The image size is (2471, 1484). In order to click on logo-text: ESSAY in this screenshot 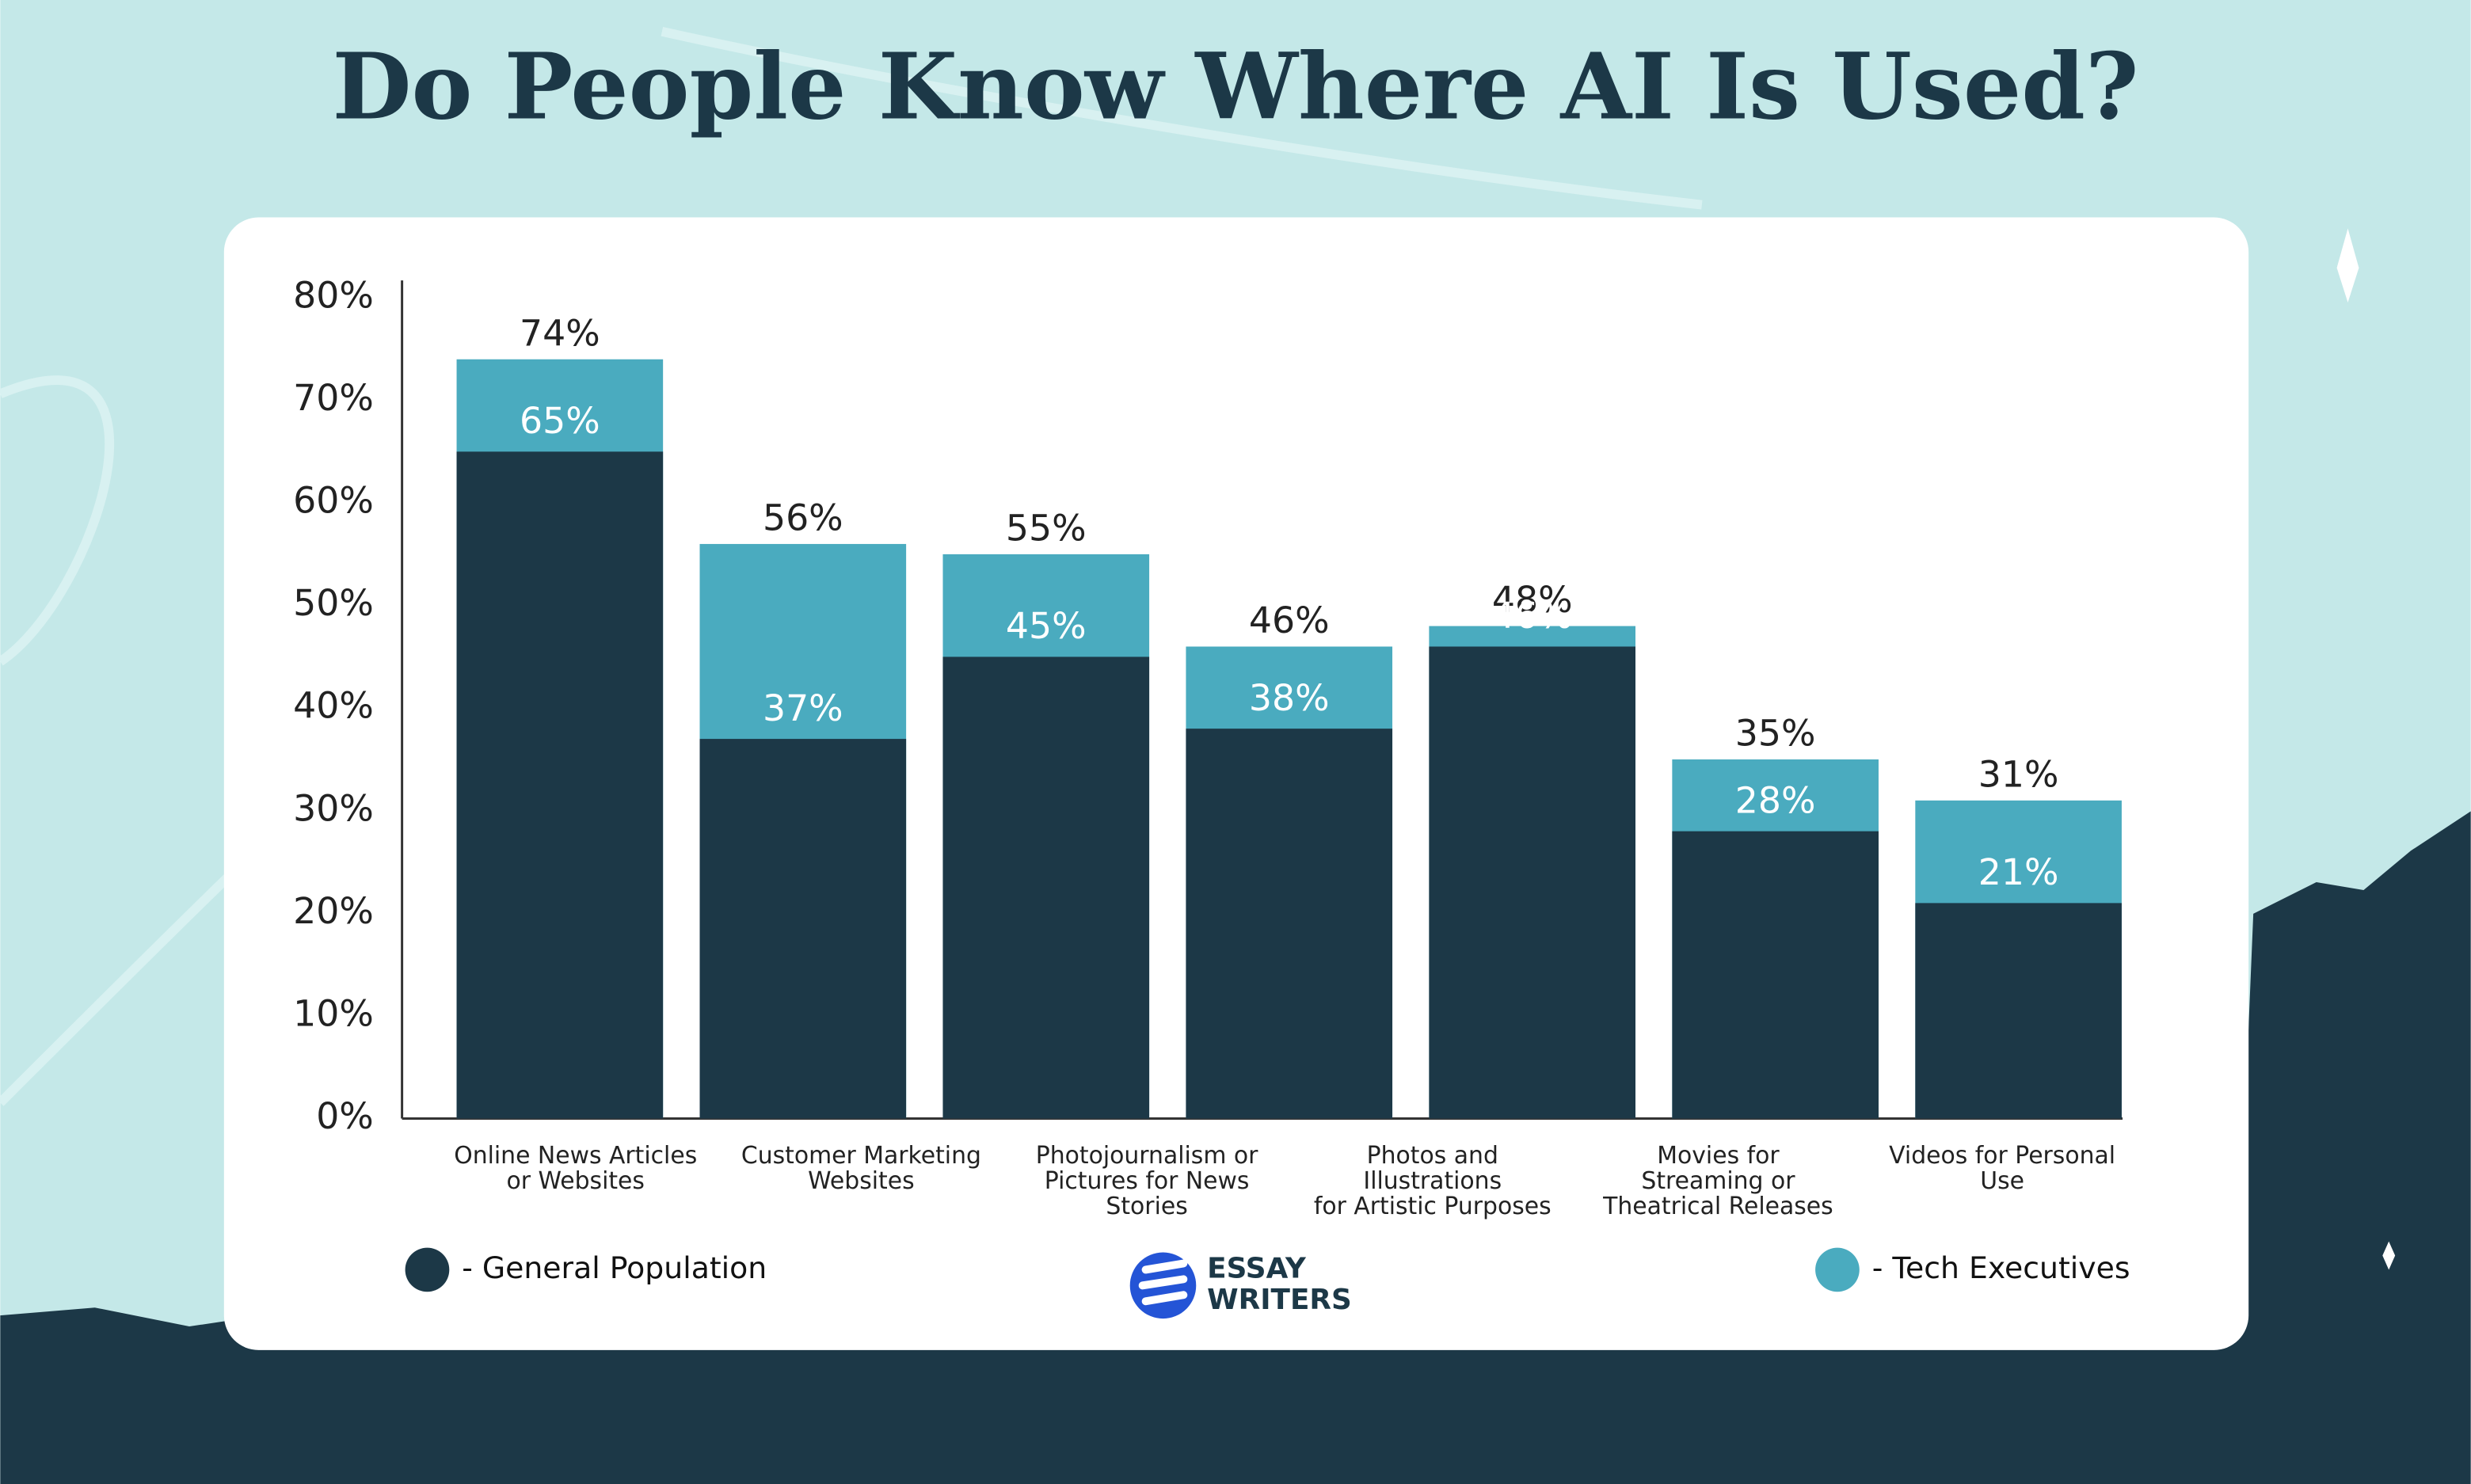, I will do `click(1257, 1268)`.